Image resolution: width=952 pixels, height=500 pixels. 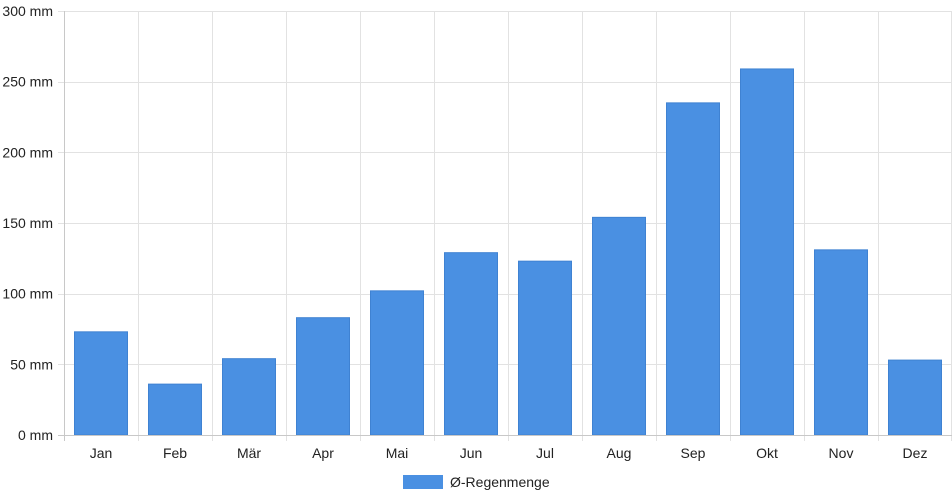 I want to click on x-tick-label: Jan, so click(x=101, y=453).